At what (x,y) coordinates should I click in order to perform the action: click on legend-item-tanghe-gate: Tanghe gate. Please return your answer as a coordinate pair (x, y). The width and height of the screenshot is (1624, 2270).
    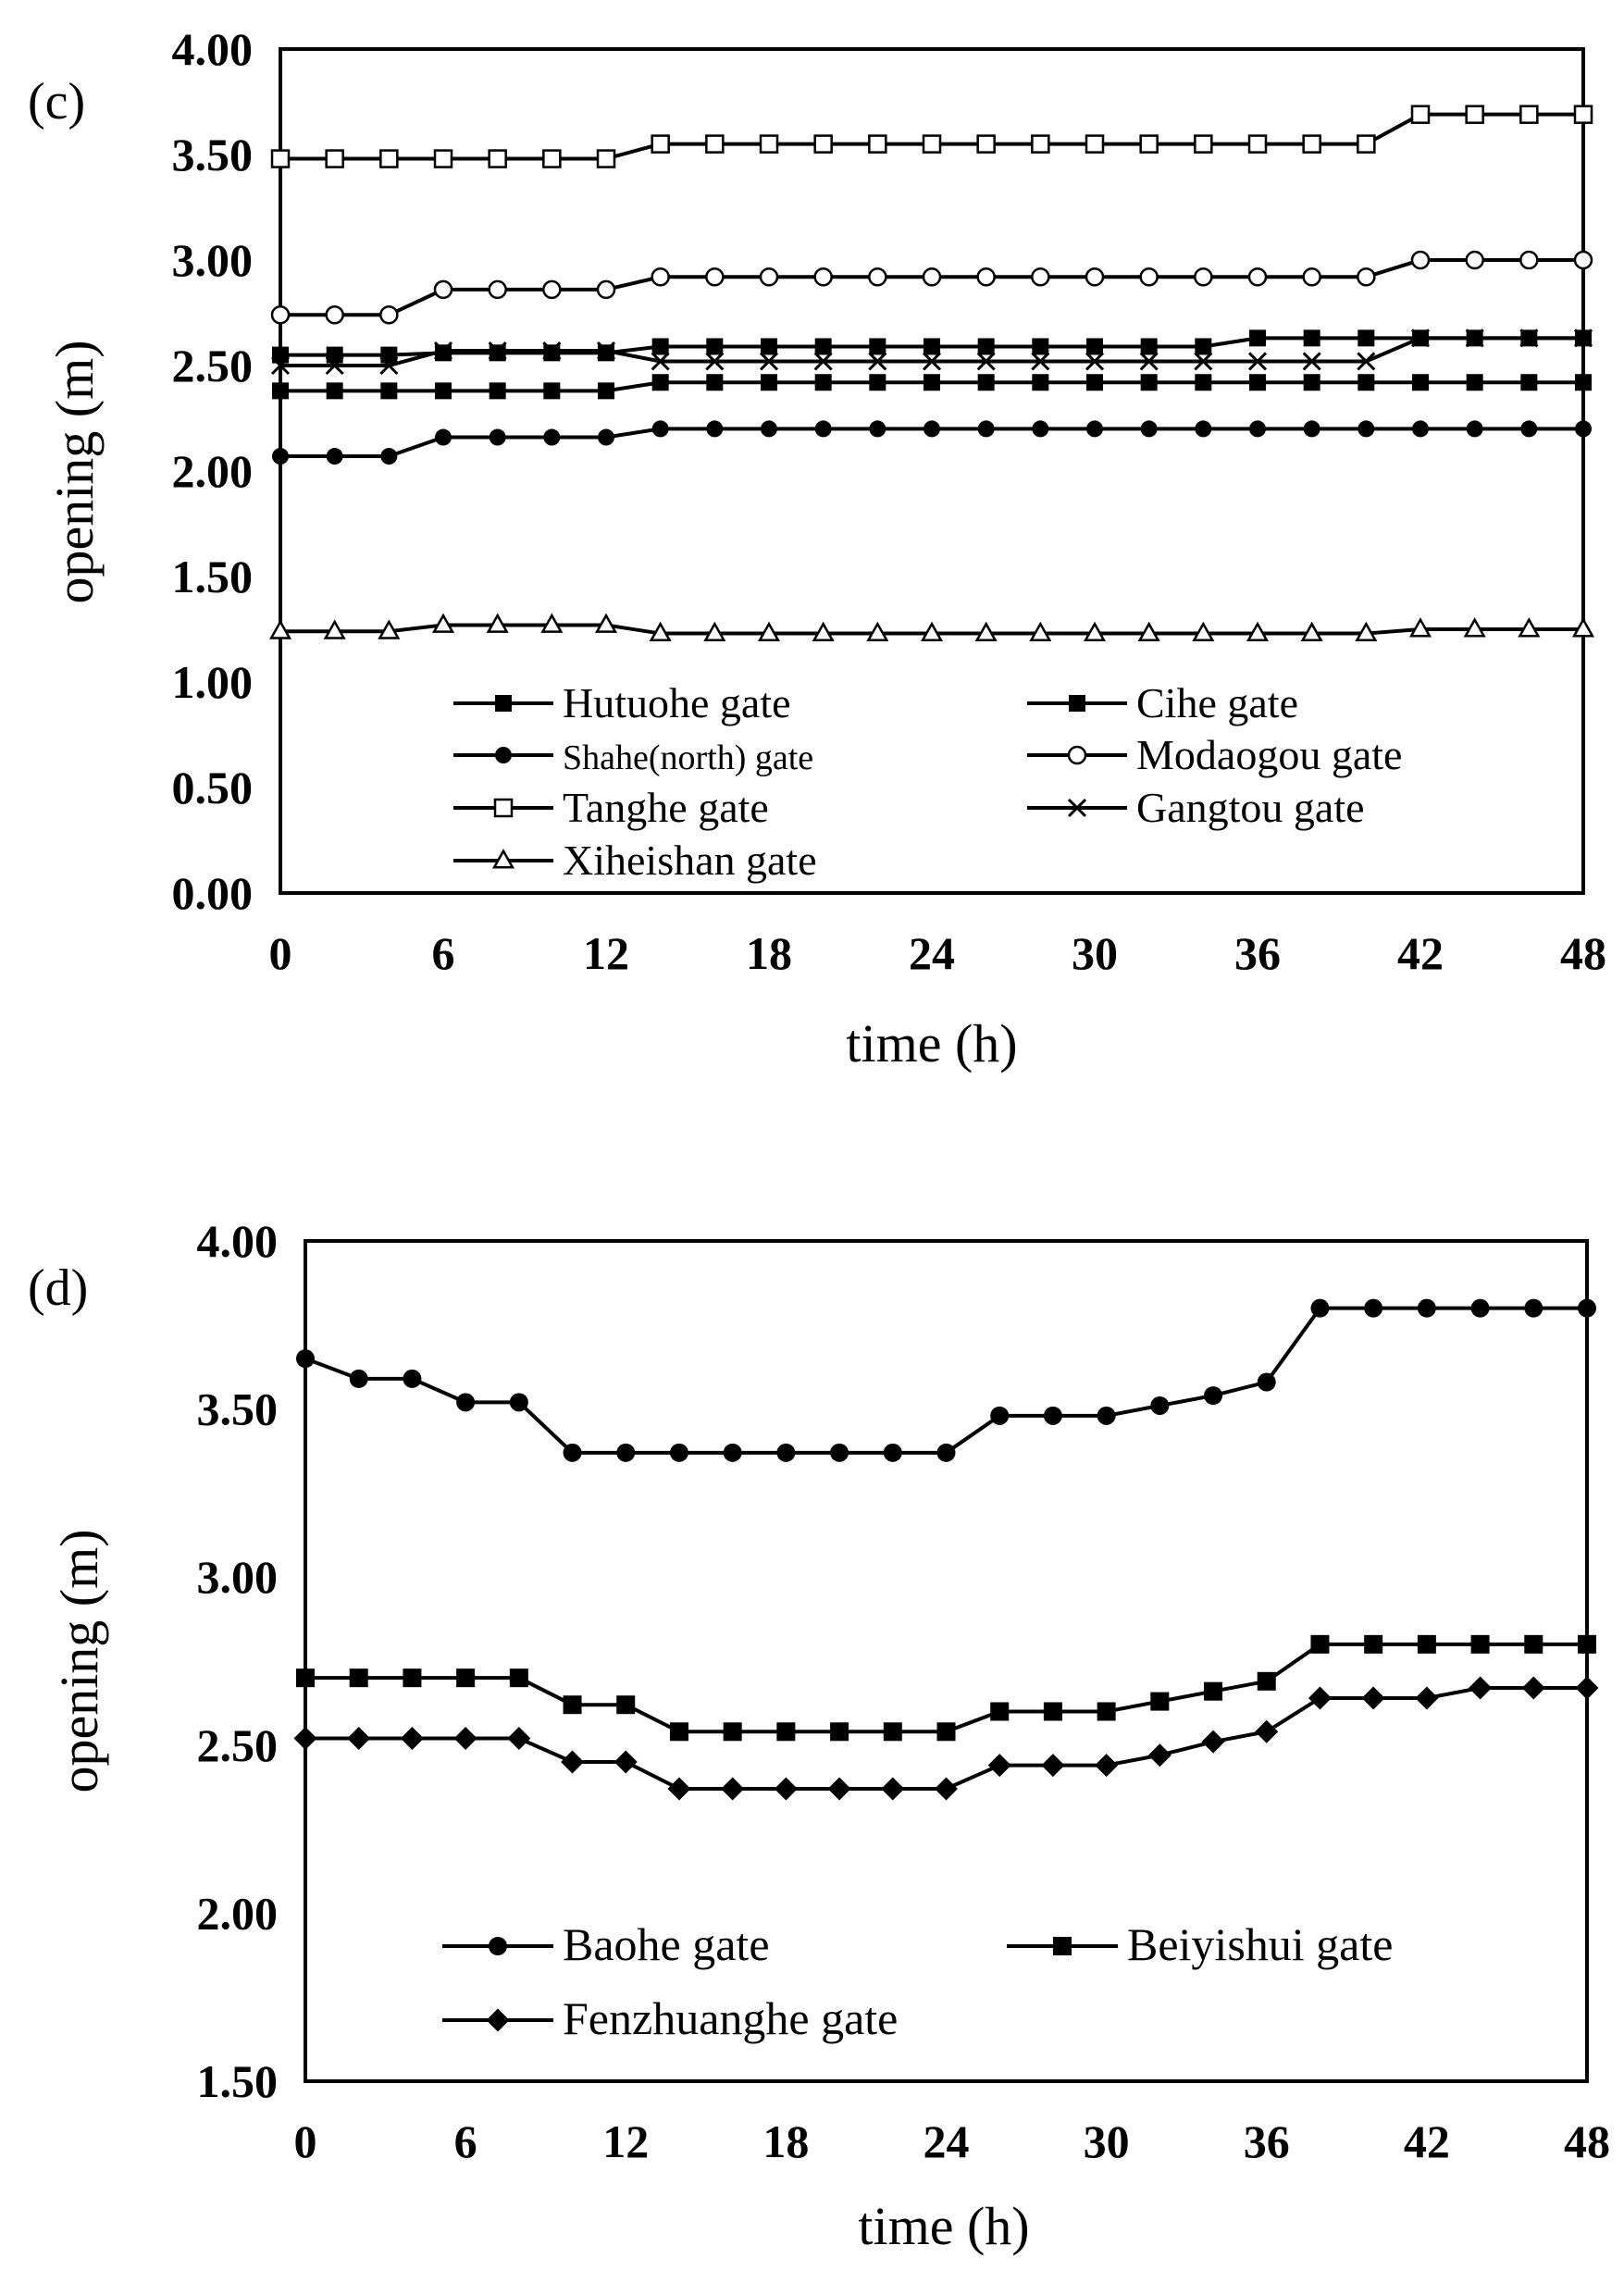
    Looking at the image, I should click on (611, 807).